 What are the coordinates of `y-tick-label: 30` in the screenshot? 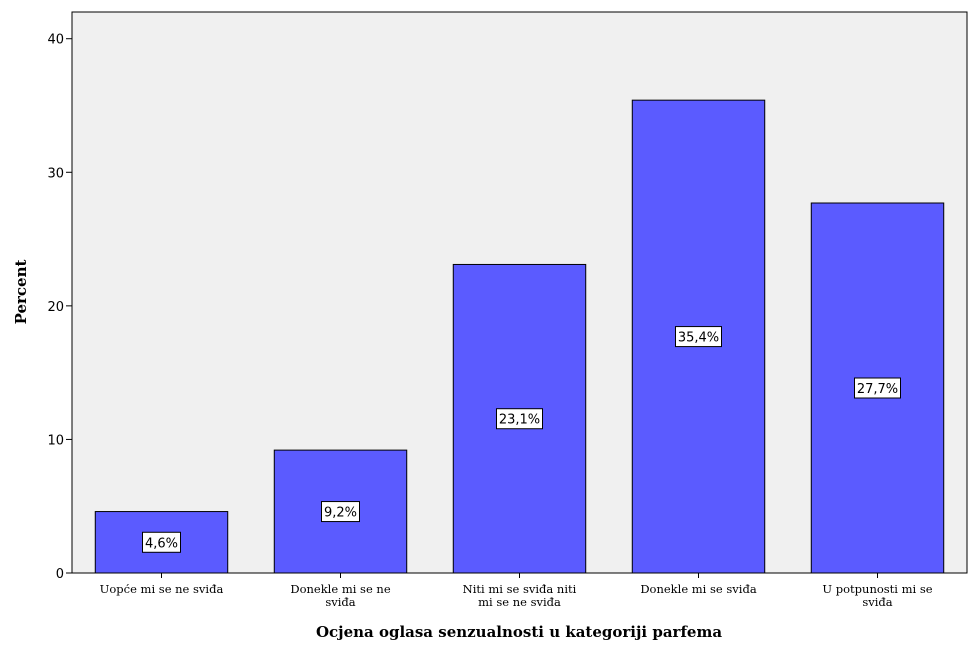 It's located at (55, 173).